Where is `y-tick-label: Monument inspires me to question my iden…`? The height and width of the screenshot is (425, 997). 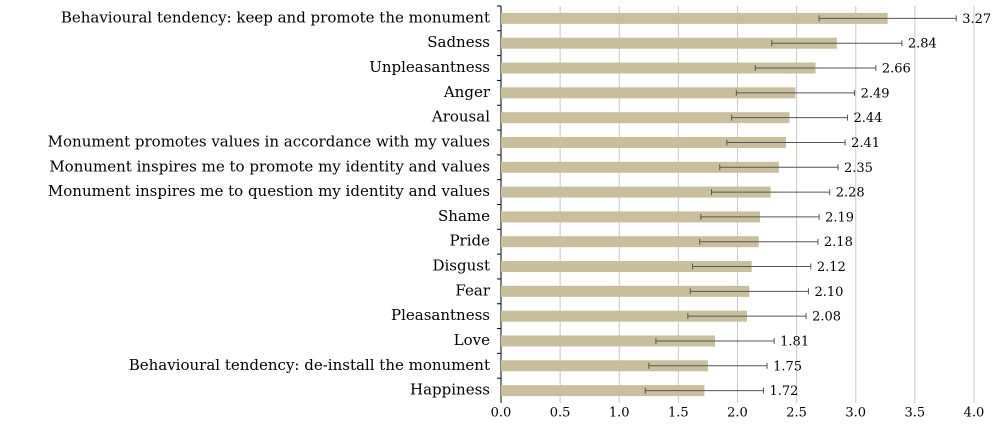
y-tick-label: Monument inspires me to question my iden… is located at coordinates (269, 191).